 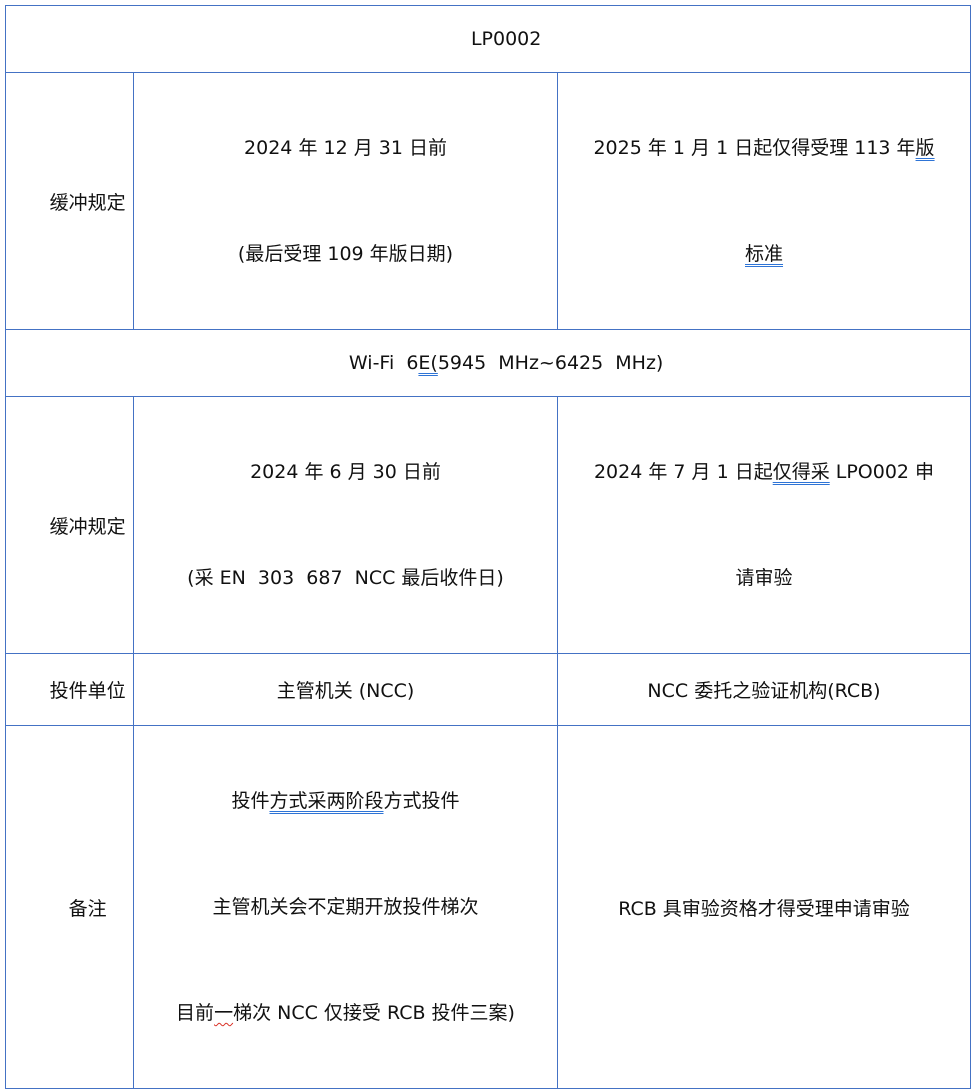 I want to click on buffer2-deadline-line1: 2024 年 6 月 30 日前, so click(x=345, y=472).